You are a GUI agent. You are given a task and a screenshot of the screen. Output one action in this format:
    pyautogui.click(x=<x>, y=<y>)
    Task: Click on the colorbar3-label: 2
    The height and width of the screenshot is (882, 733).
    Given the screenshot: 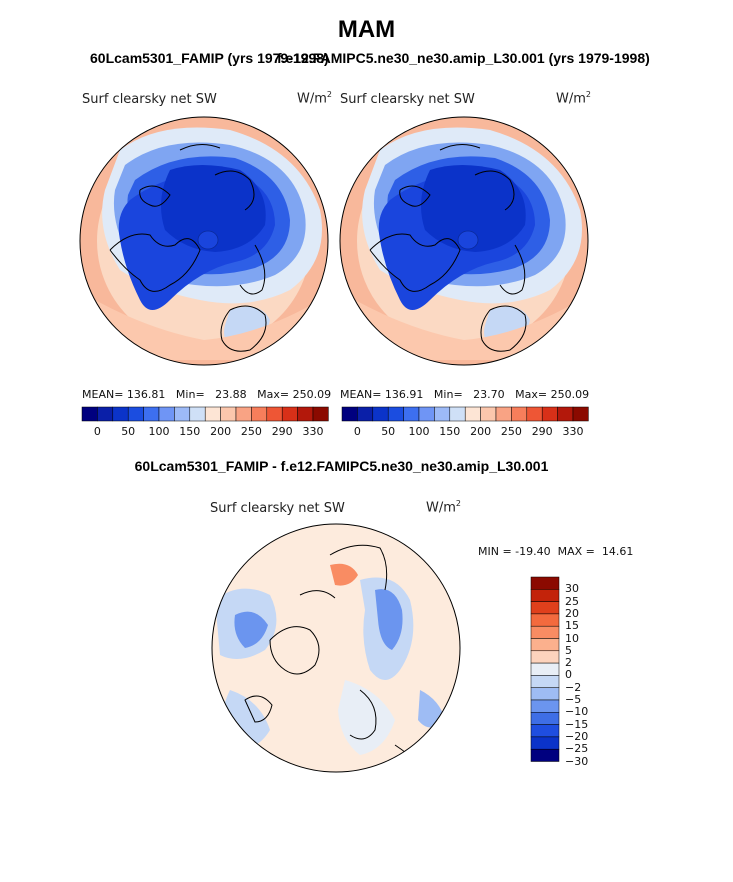 What is the action you would take?
    pyautogui.click(x=568, y=663)
    